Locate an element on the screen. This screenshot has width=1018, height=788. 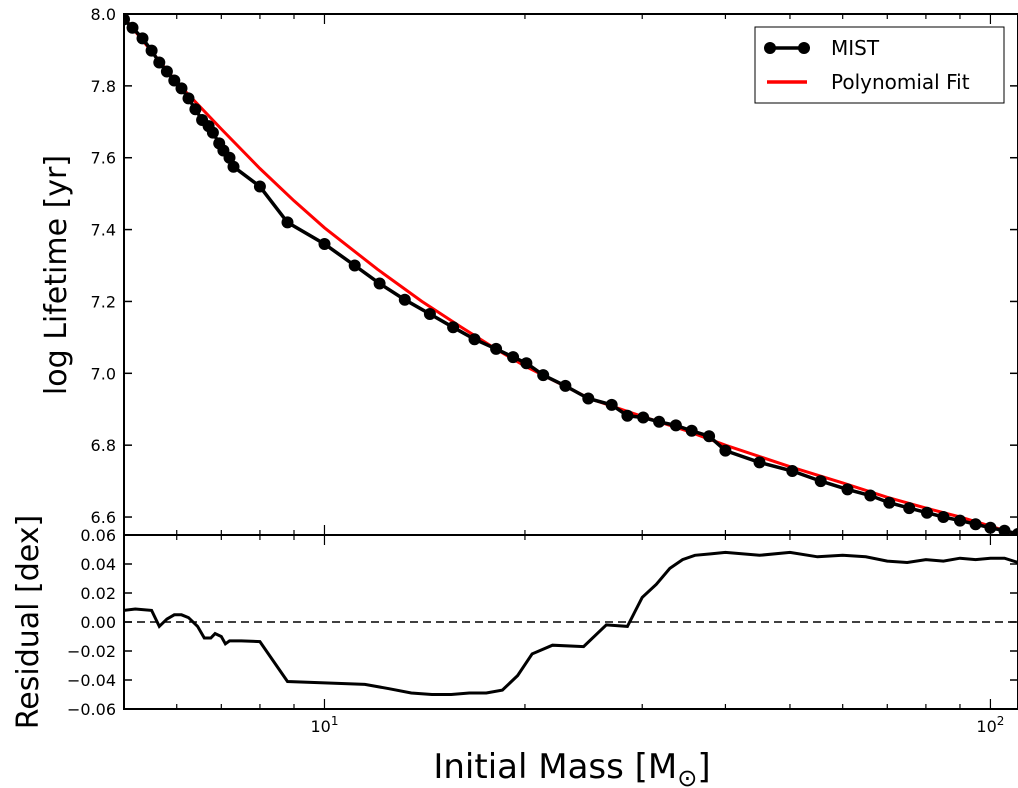
residual-y-tick-label: 0.00 is located at coordinates (98, 622).